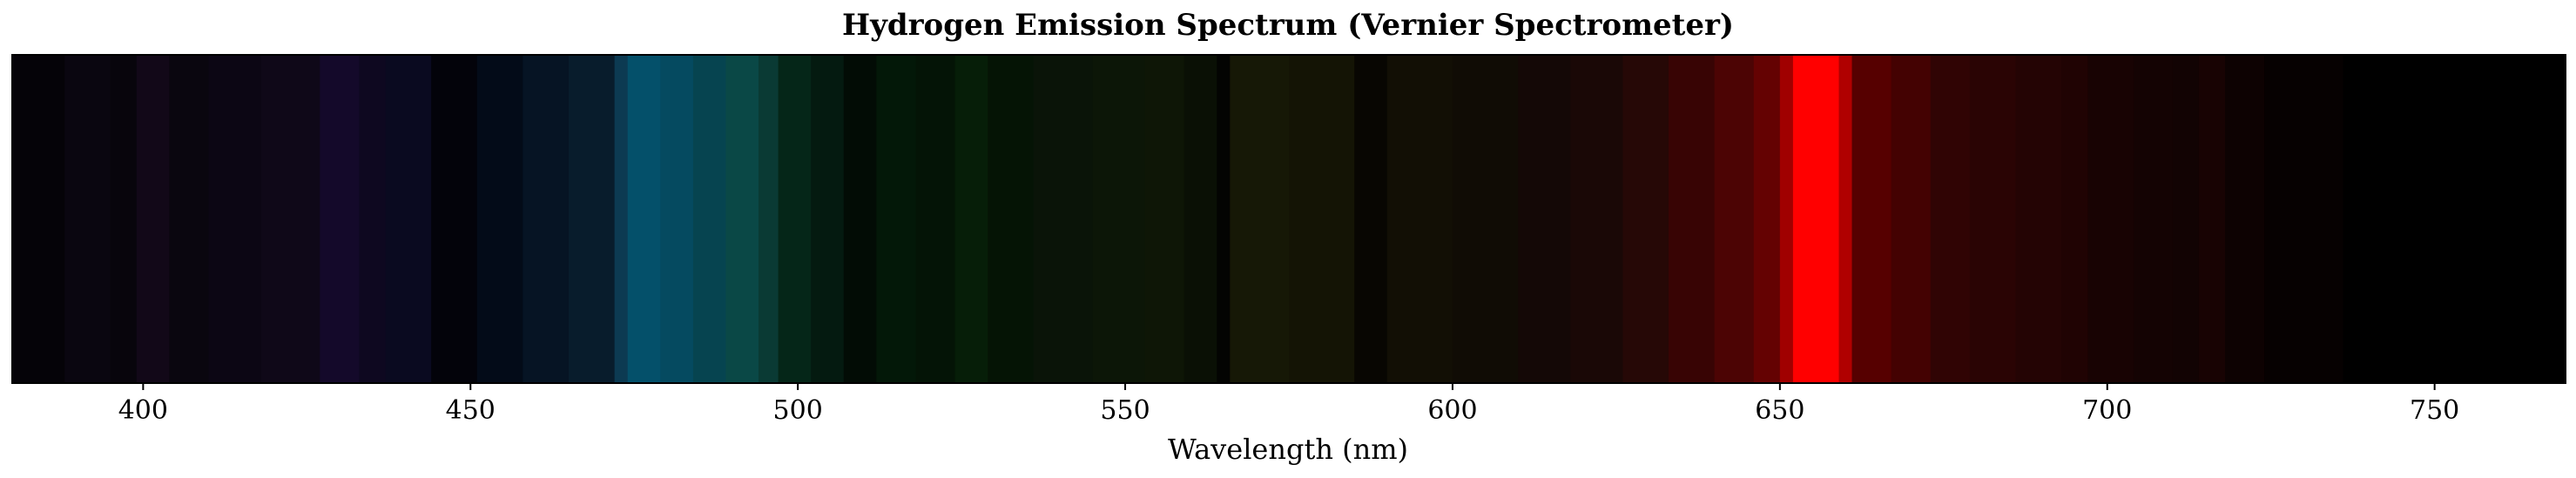 This screenshot has height=478, width=2576. I want to click on x-axis-ticks: 400 450 500 550 600 650 700 750, so click(1288, 404).